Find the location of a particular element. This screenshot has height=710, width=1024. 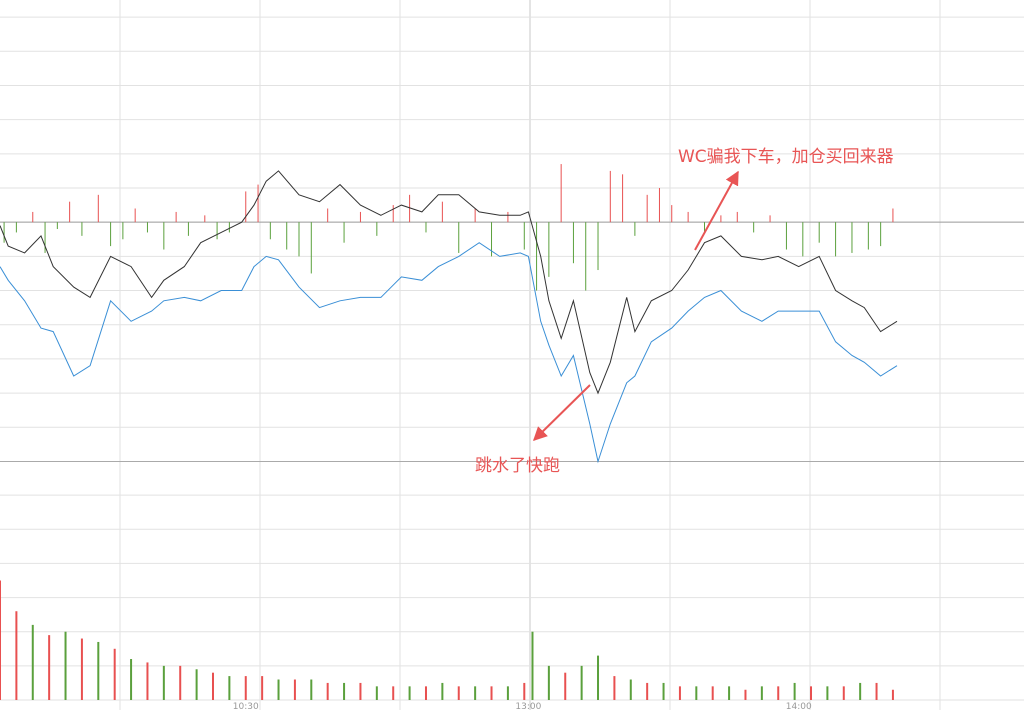

x-tick-label: 14:00 is located at coordinates (799, 706).